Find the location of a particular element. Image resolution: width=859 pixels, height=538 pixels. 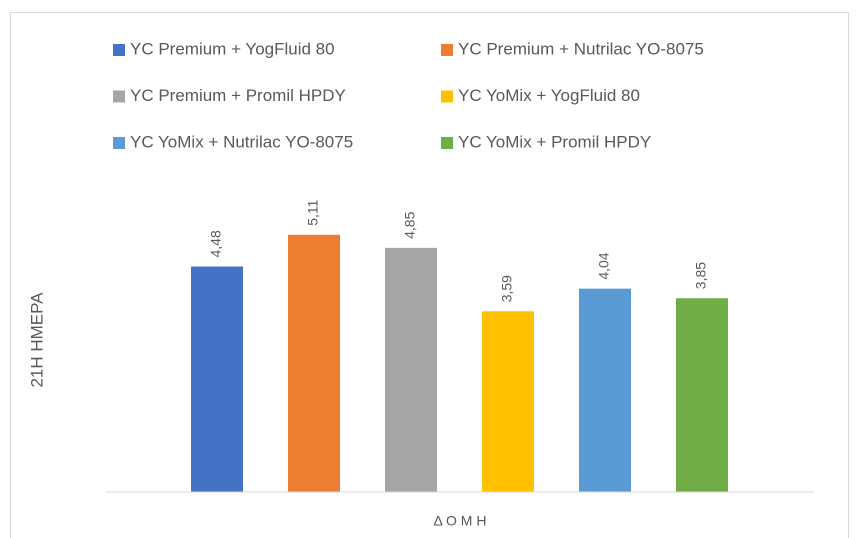

legend-label: YC YoMix + YogFluid 80 is located at coordinates (549, 95).